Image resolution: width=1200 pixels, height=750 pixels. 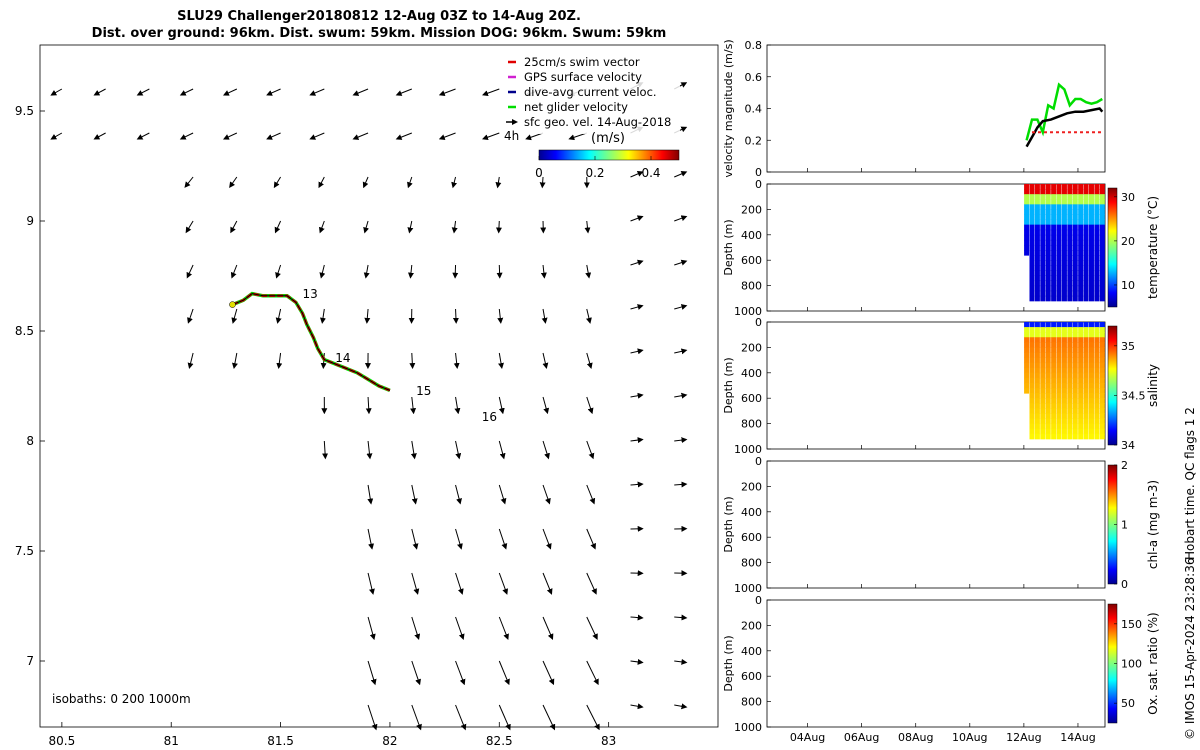 I want to click on glider-track, so click(x=310, y=342).